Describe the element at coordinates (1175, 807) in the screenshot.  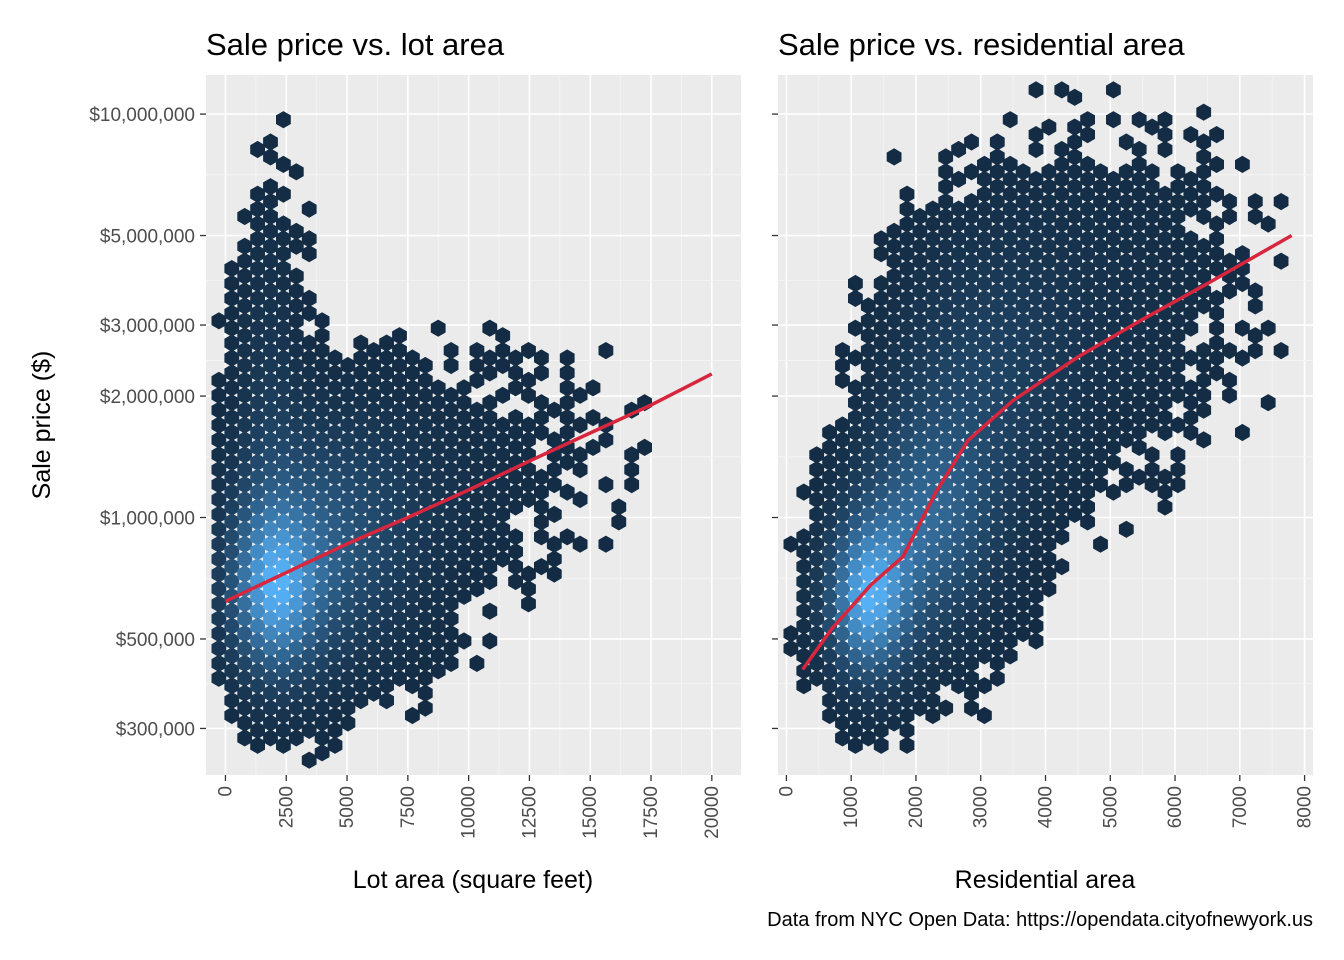
I see `x-tick-label: 6000` at that location.